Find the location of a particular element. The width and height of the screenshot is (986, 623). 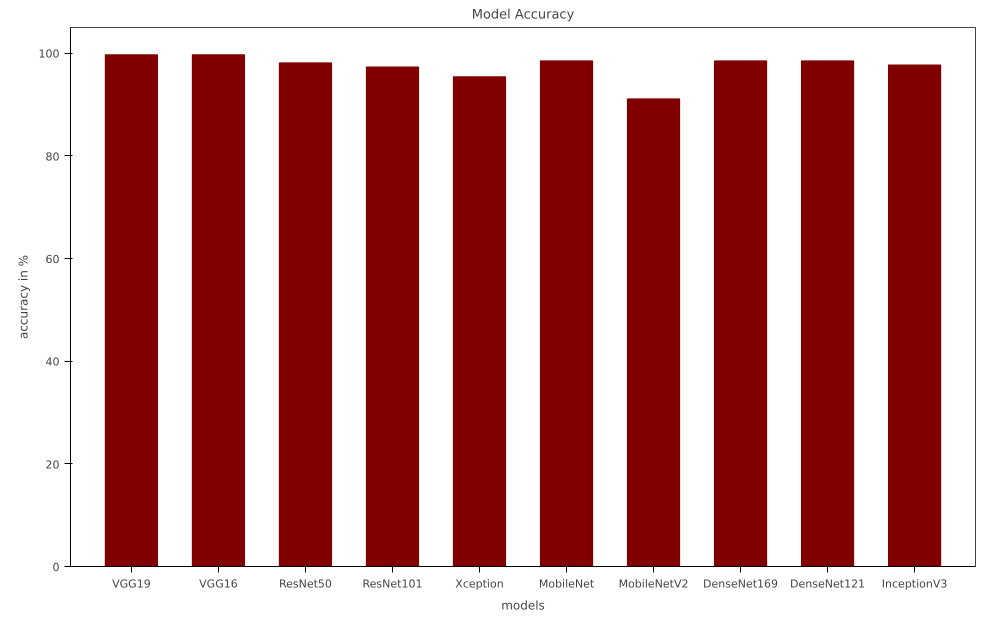

x-tick-label: DenseNet121 is located at coordinates (828, 584).